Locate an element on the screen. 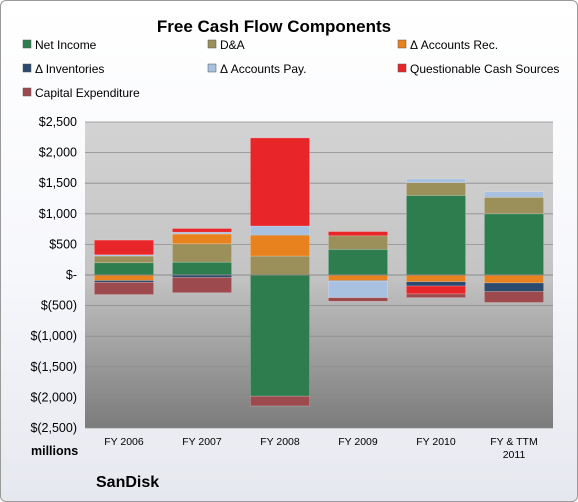 The image size is (578, 502). y-tick-label: $- is located at coordinates (71, 275).